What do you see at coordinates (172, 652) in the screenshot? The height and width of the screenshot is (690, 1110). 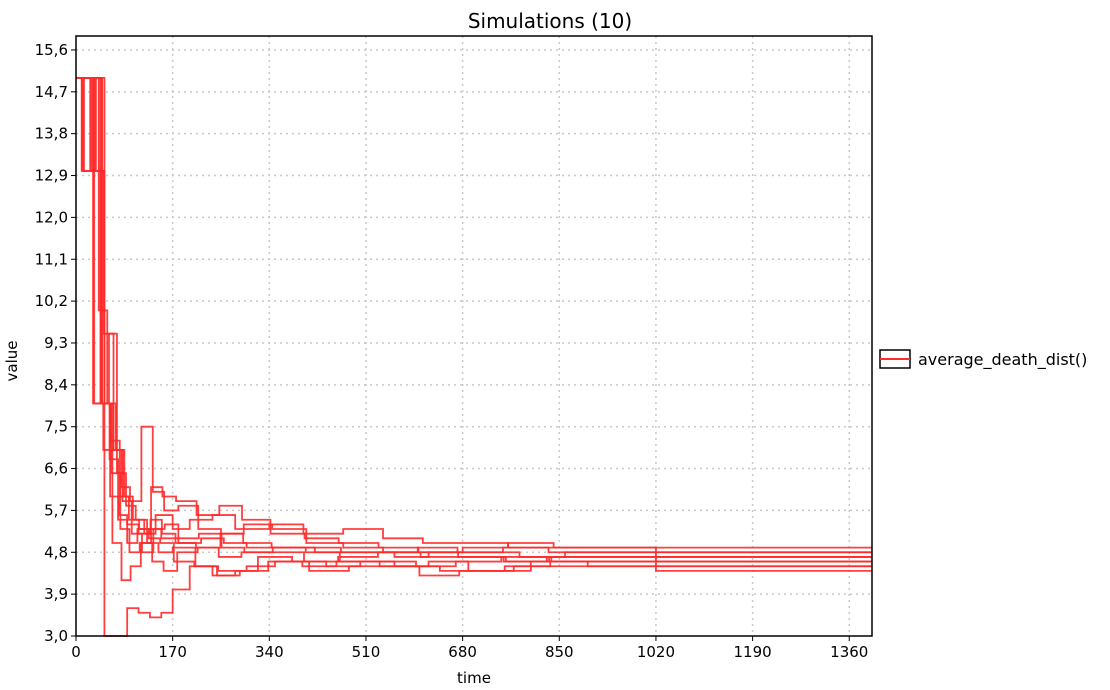 I see `x-tick-label: 170` at bounding box center [172, 652].